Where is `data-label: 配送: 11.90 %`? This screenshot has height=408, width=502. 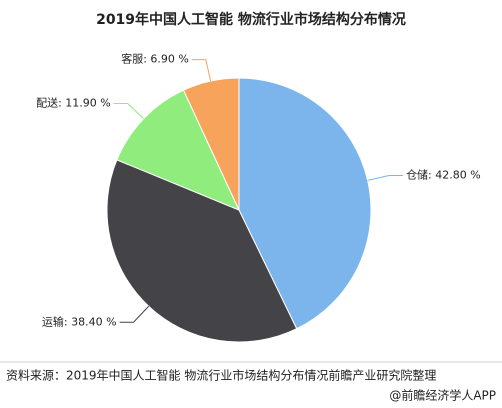
data-label: 配送: 11.90 % is located at coordinates (73, 103).